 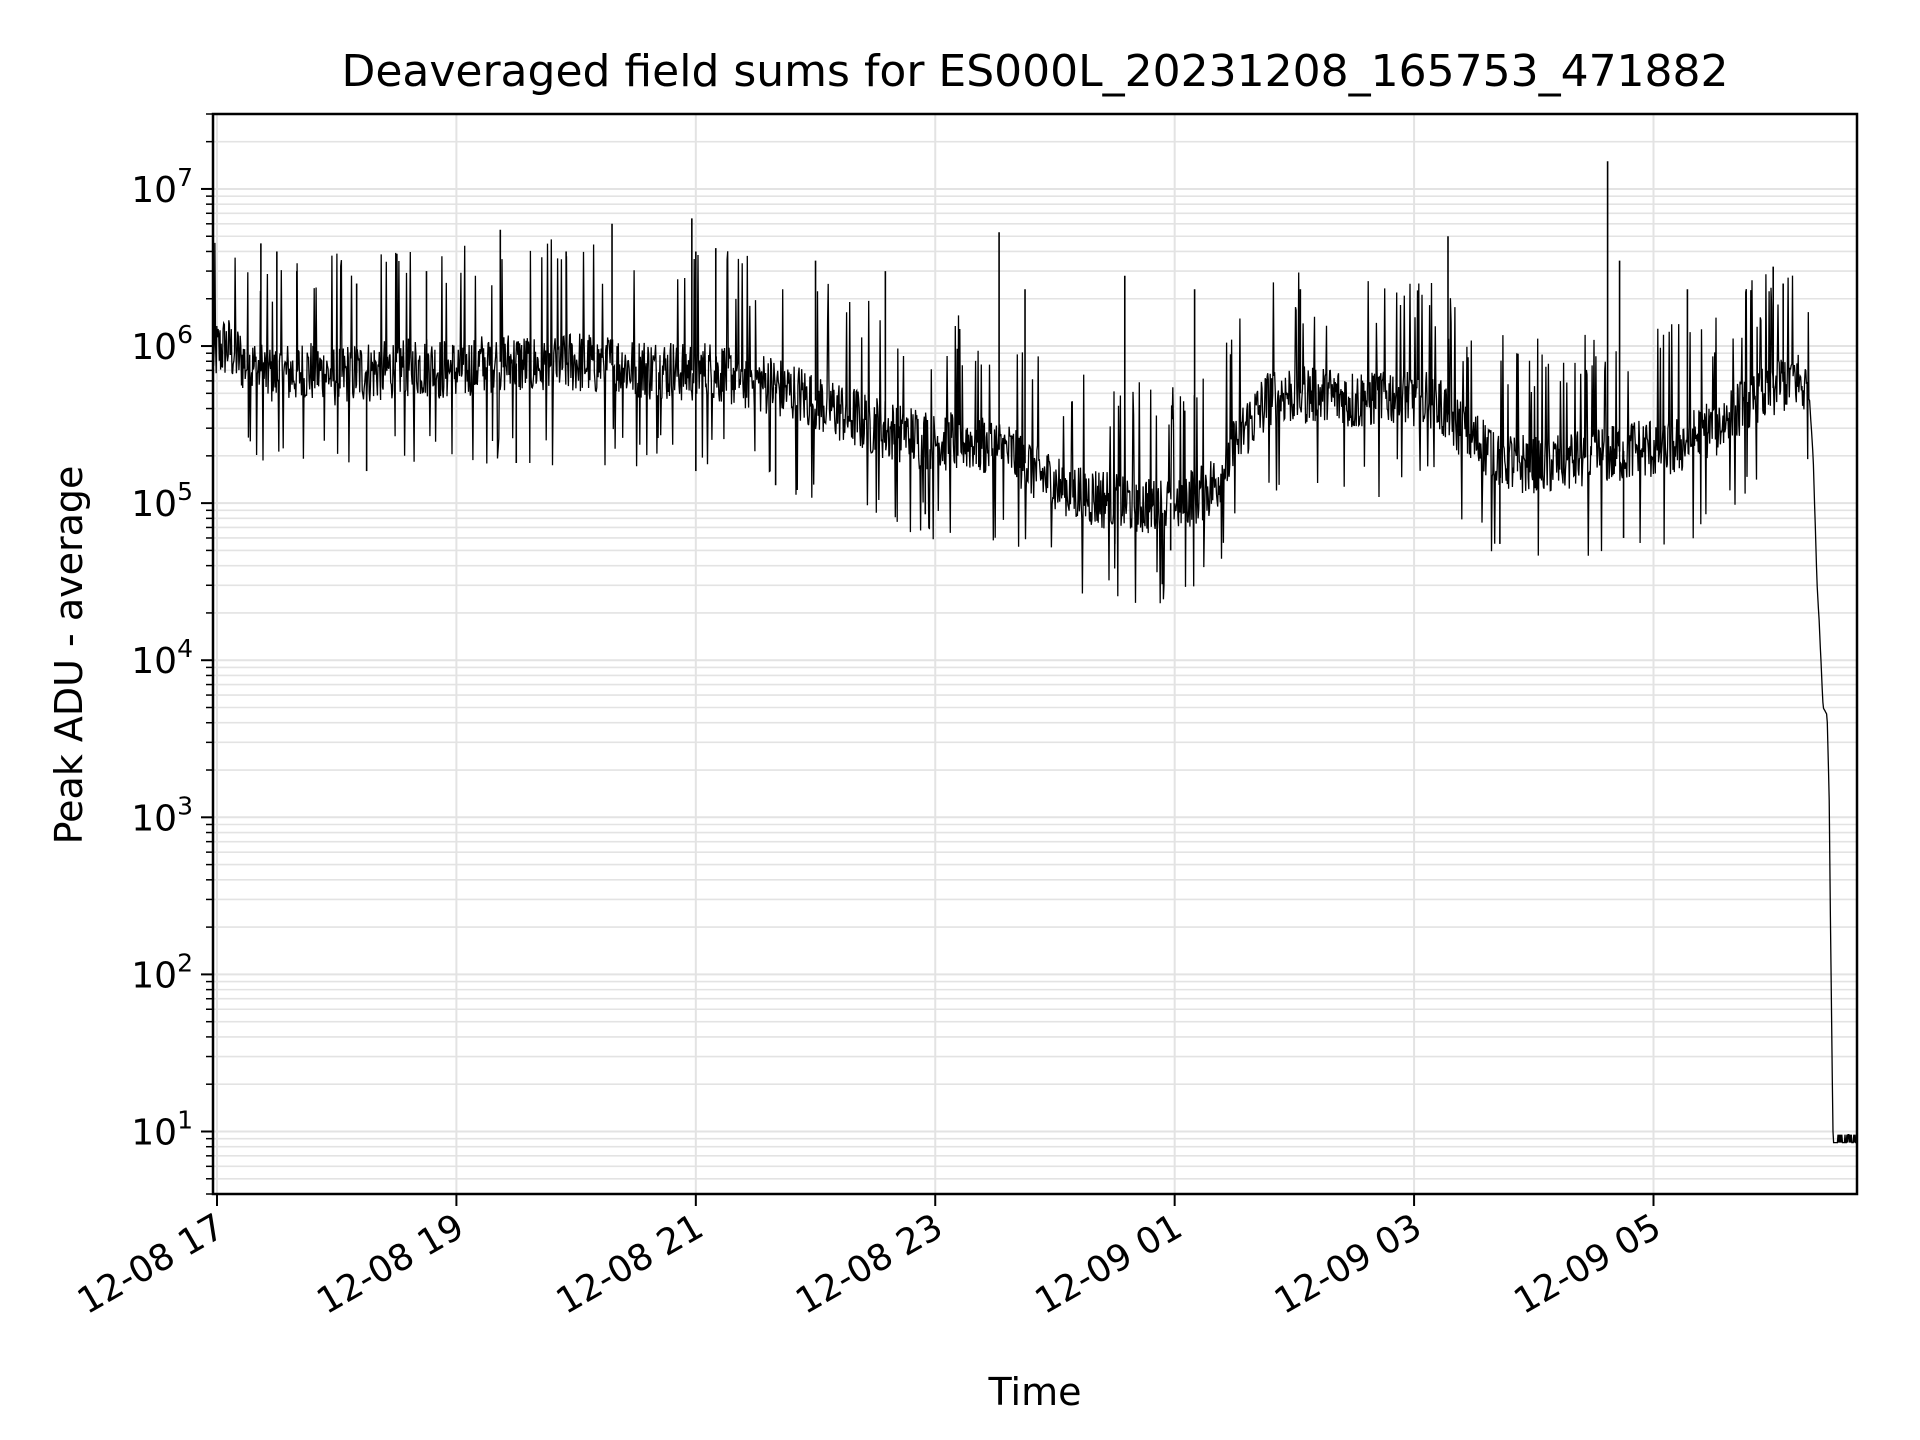 I want to click on x-tick-label: 12-08 17, so click(x=151, y=1264).